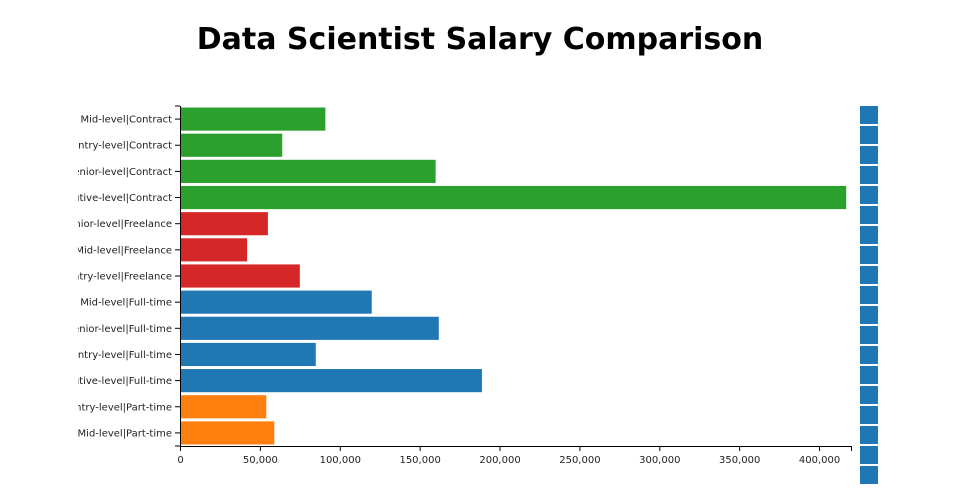  I want to click on x-tick-label: 400,000, so click(819, 460).